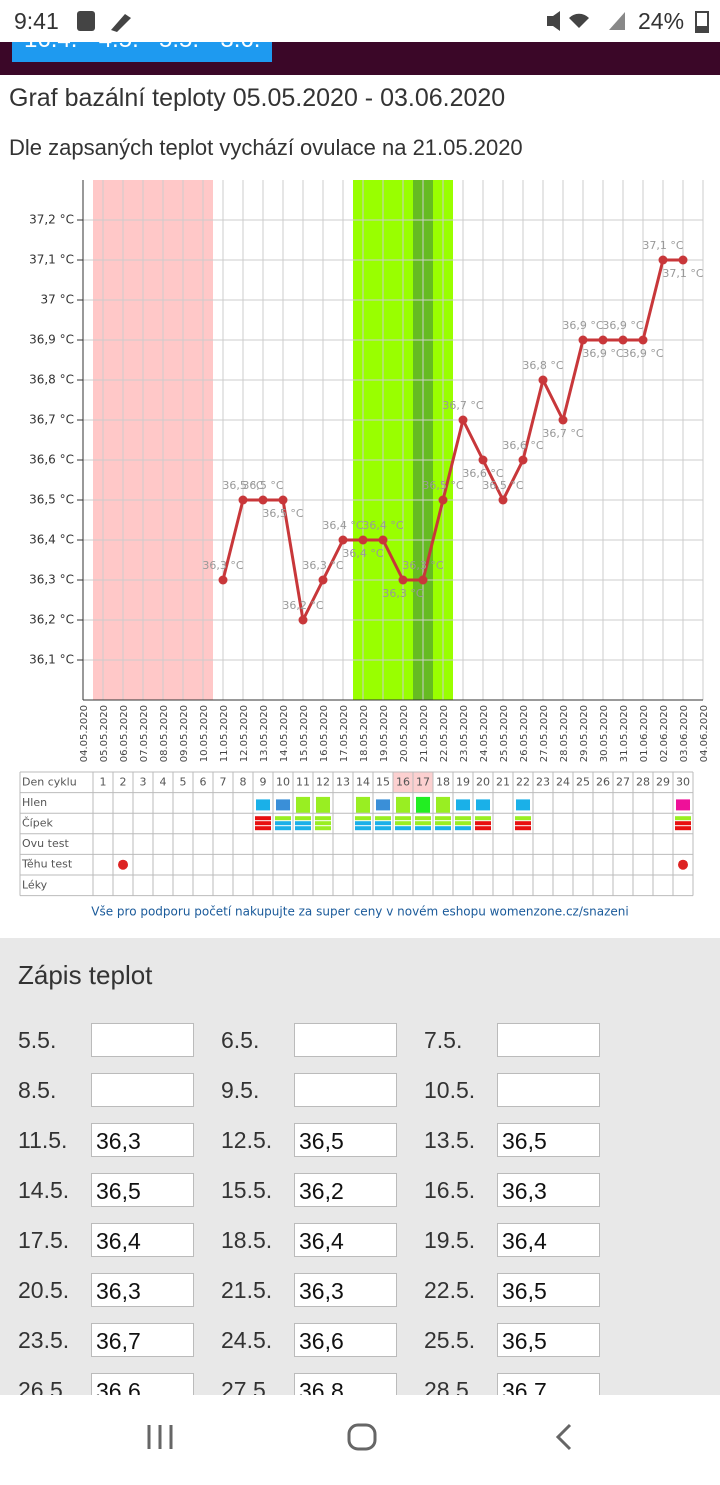 The image size is (720, 1485). I want to click on y-tick-label: 36,2 °C, so click(51, 620).